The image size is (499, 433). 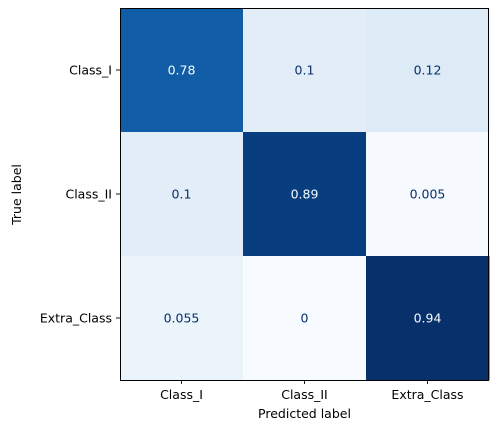 I want to click on cell-value-label: 0.12, so click(x=428, y=70).